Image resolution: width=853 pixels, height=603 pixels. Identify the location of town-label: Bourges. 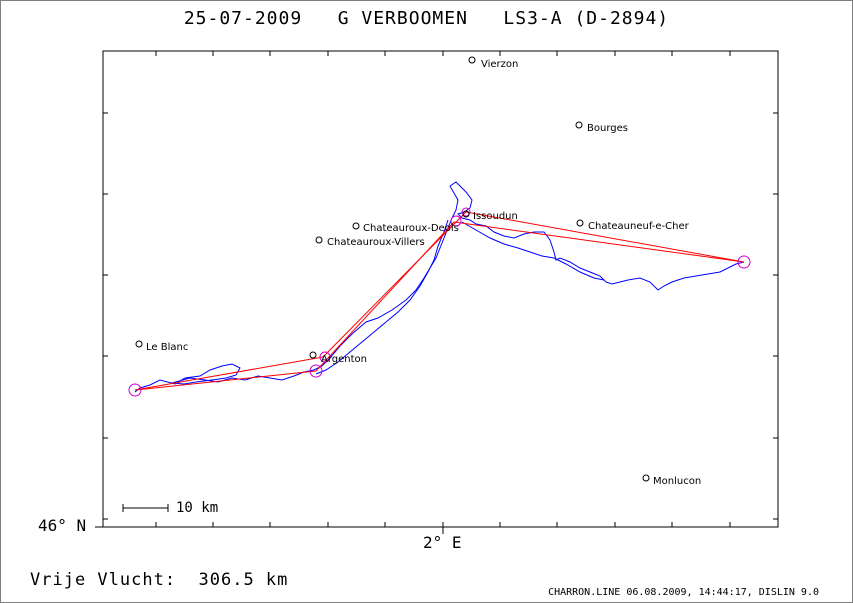
(607, 128).